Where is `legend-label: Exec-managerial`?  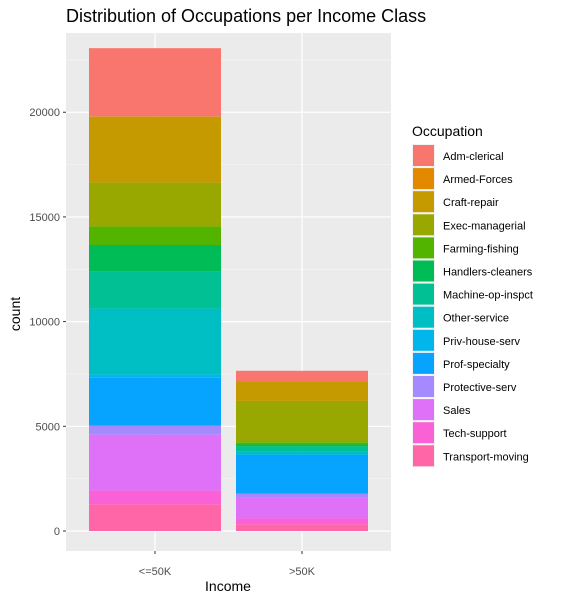
legend-label: Exec-managerial is located at coordinates (484, 226).